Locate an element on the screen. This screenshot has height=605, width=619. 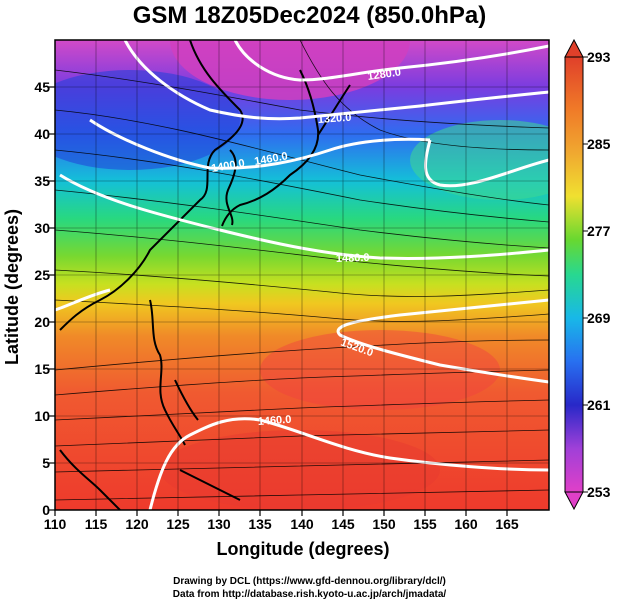
x-tick-label: 125 is located at coordinates (178, 524).